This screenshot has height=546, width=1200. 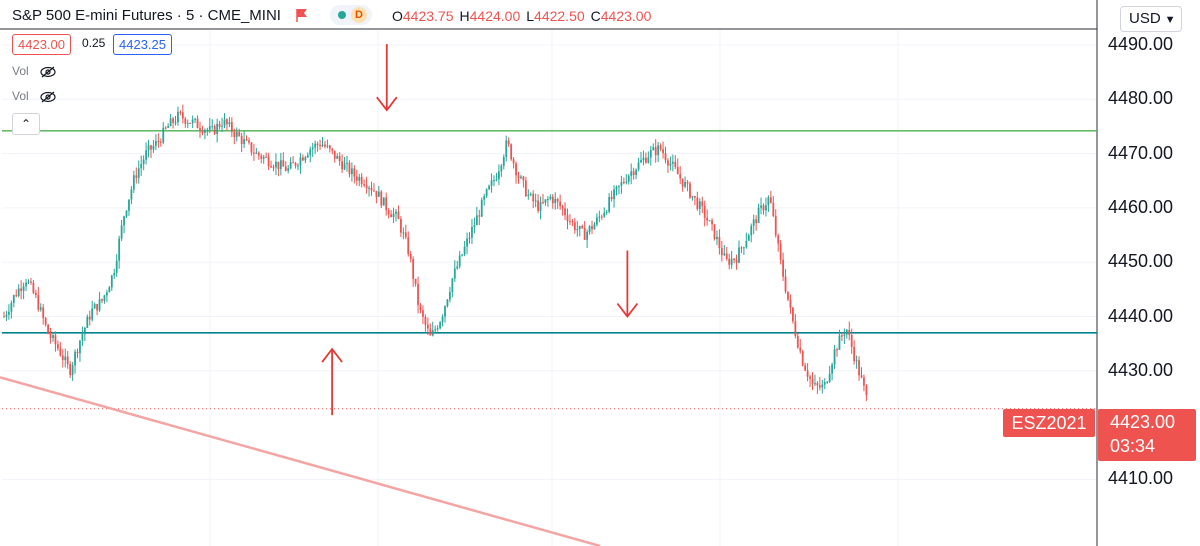 What do you see at coordinates (530, 16) in the screenshot?
I see `ohlc-label: L` at bounding box center [530, 16].